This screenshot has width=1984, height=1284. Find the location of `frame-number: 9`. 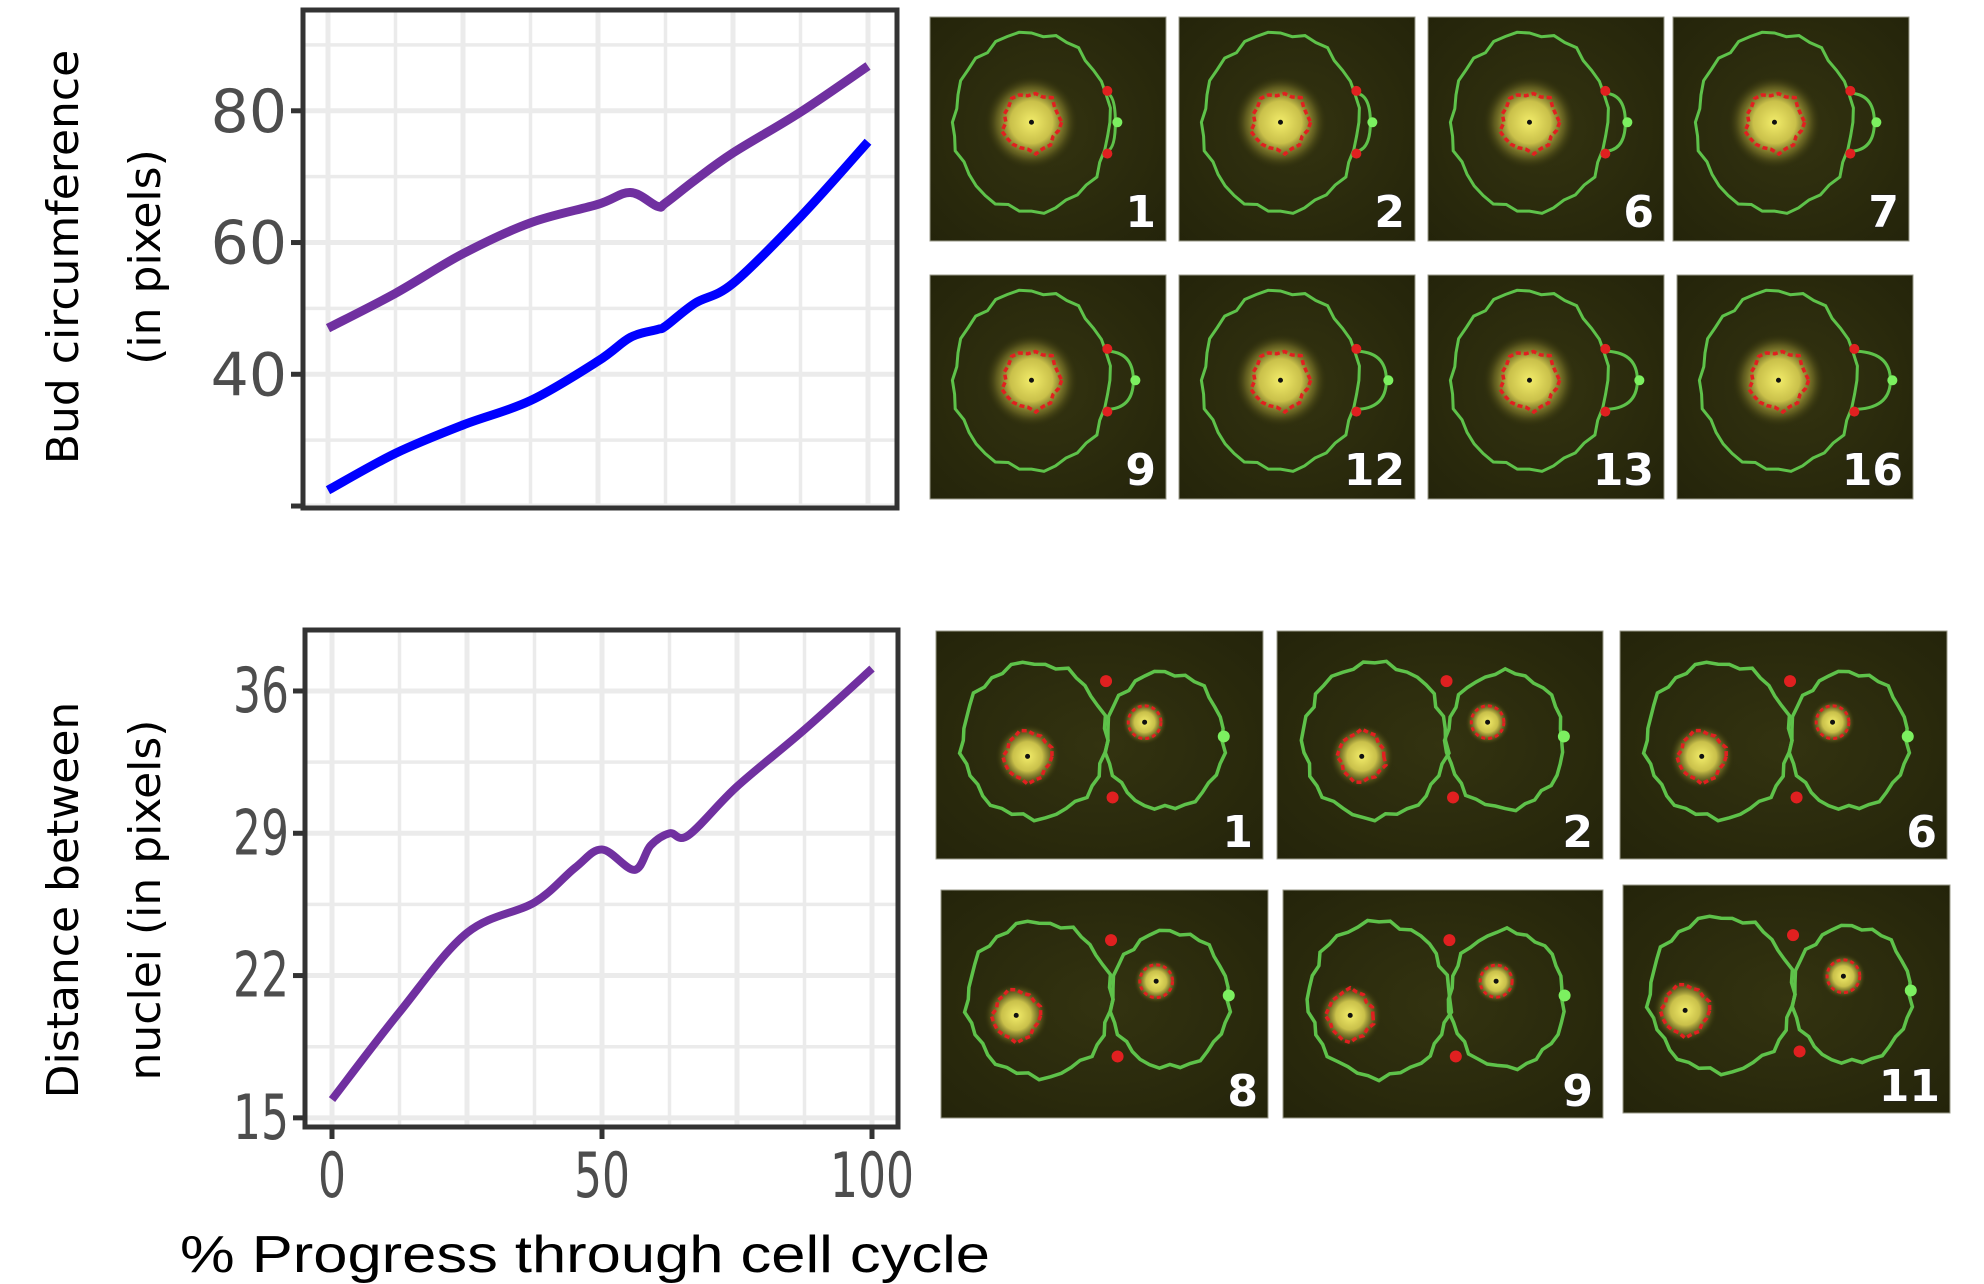

frame-number: 9 is located at coordinates (1577, 1091).